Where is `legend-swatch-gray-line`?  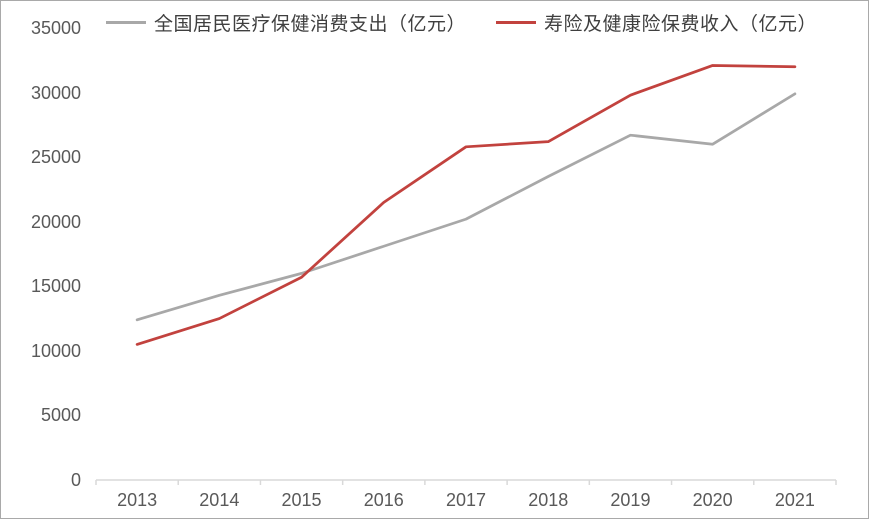
legend-swatch-gray-line is located at coordinates (126, 22).